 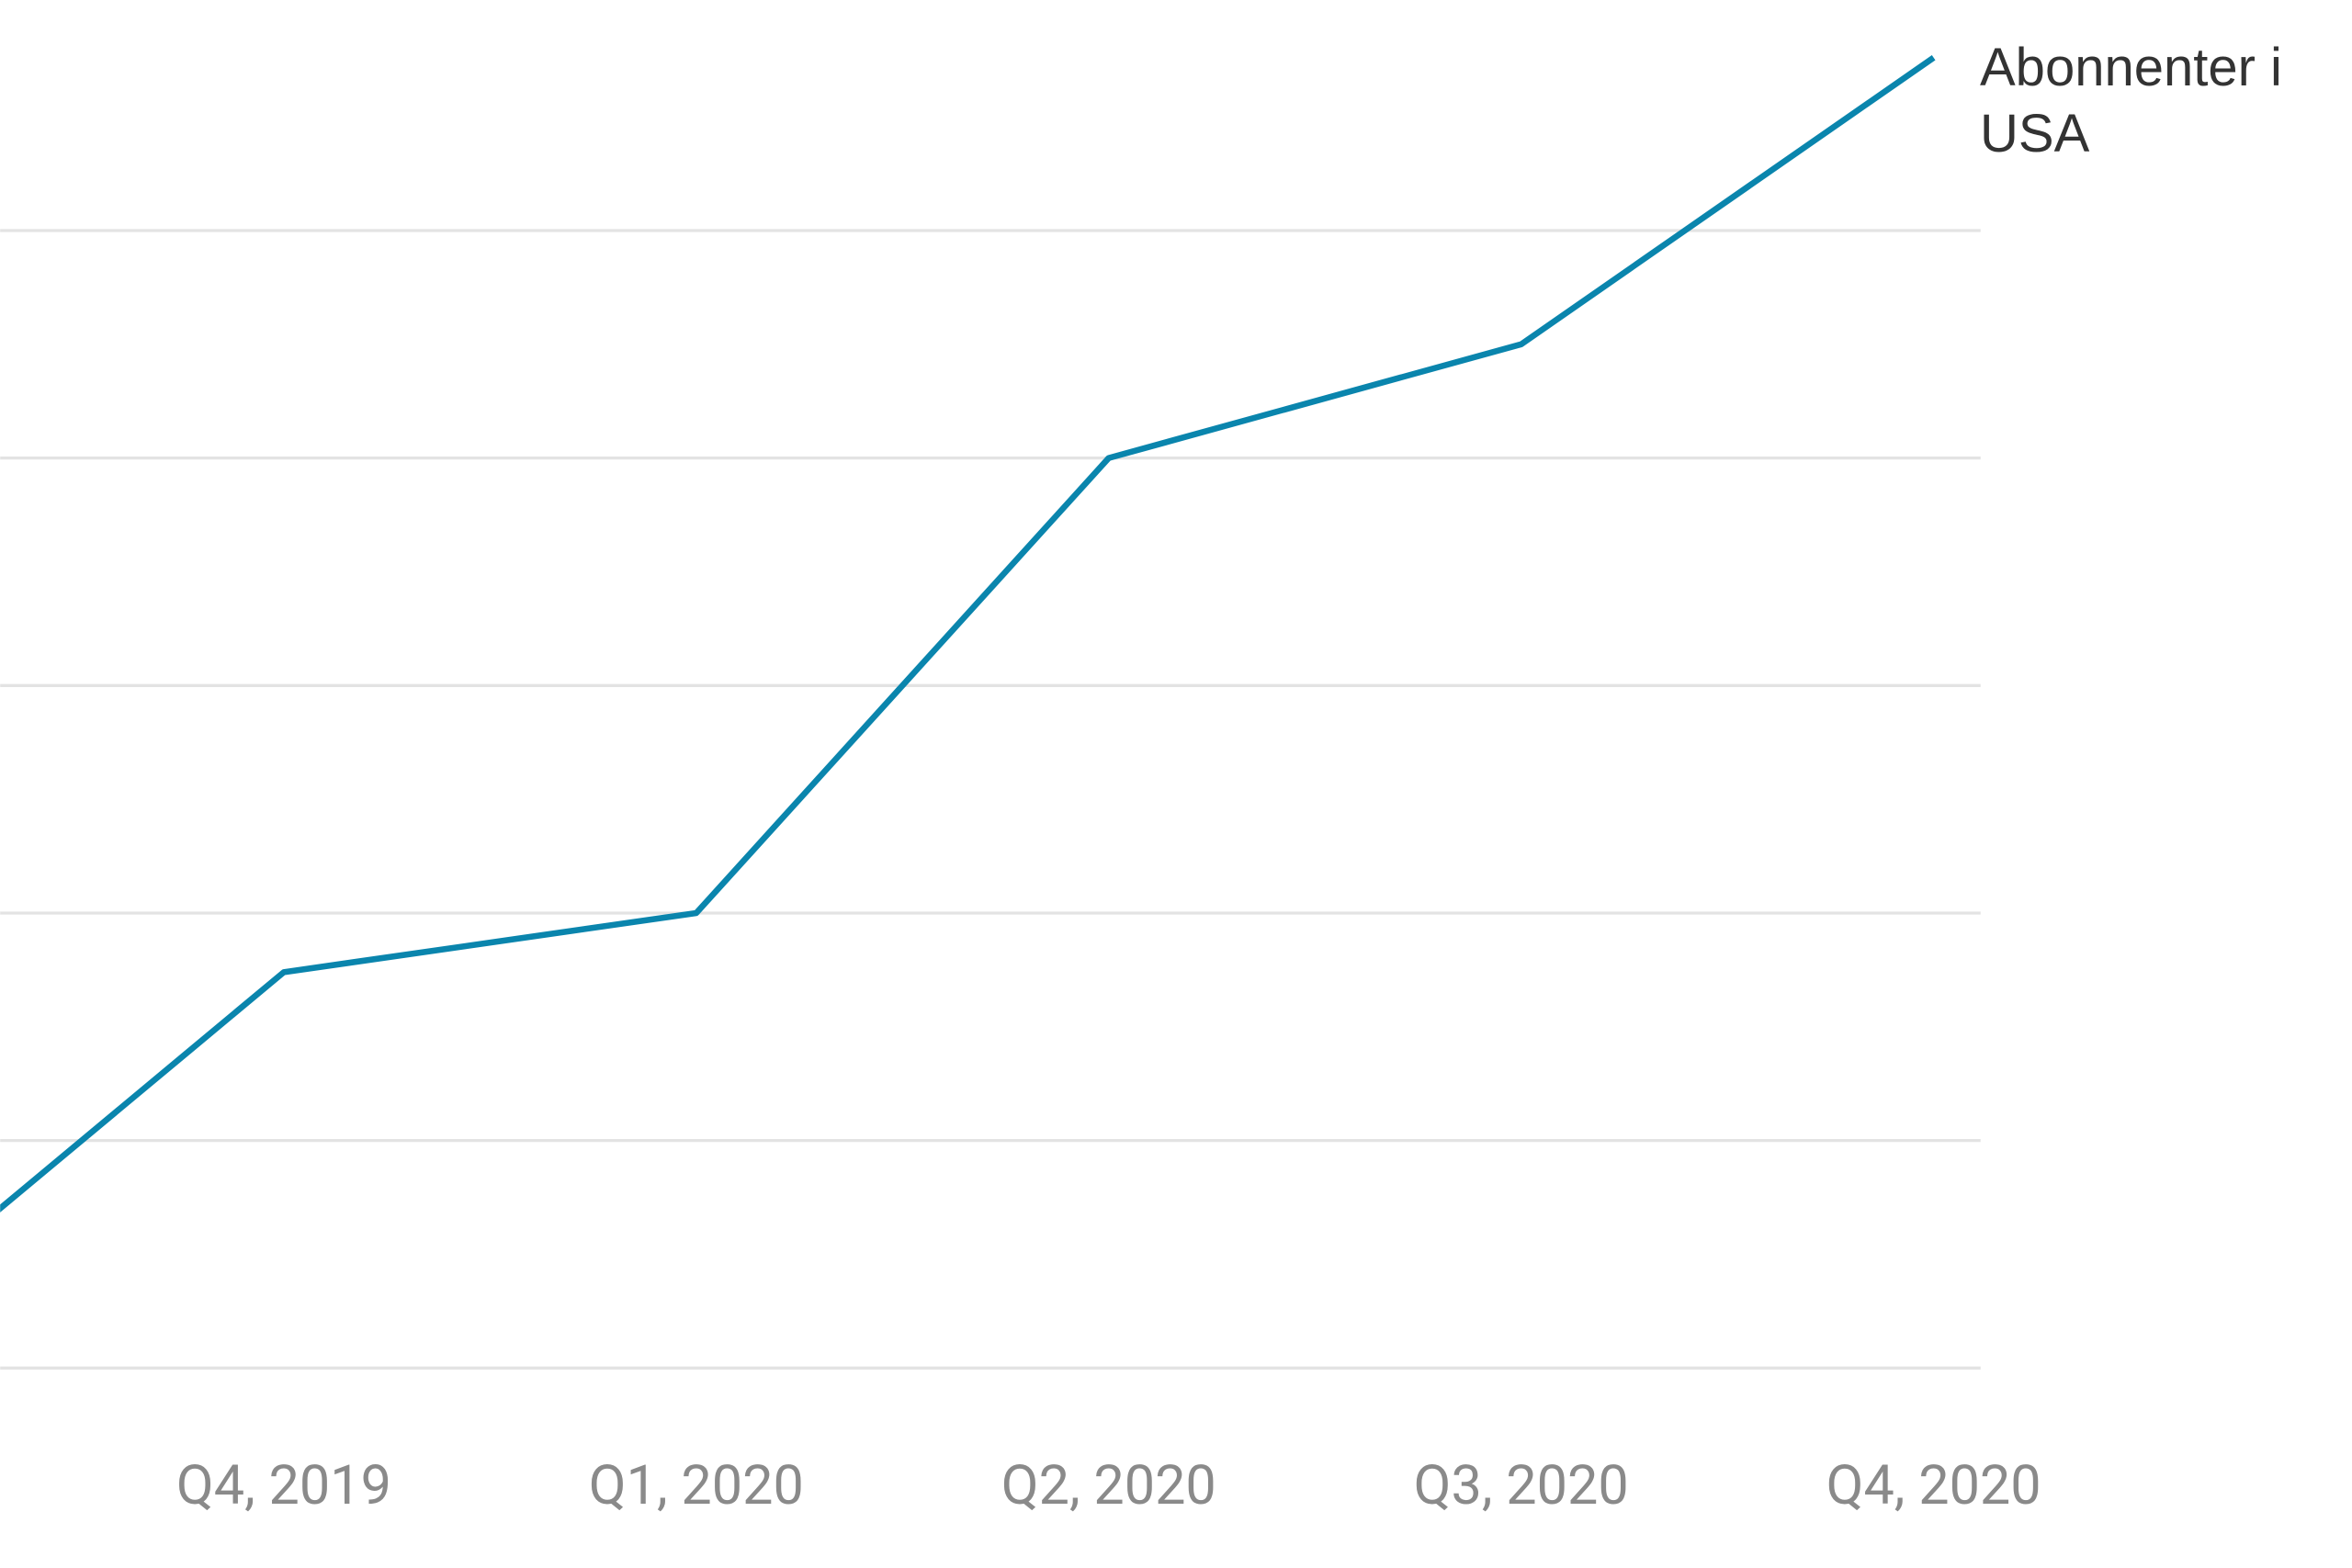 I want to click on x-tick-label: Q2, 2020, so click(x=1108, y=1485).